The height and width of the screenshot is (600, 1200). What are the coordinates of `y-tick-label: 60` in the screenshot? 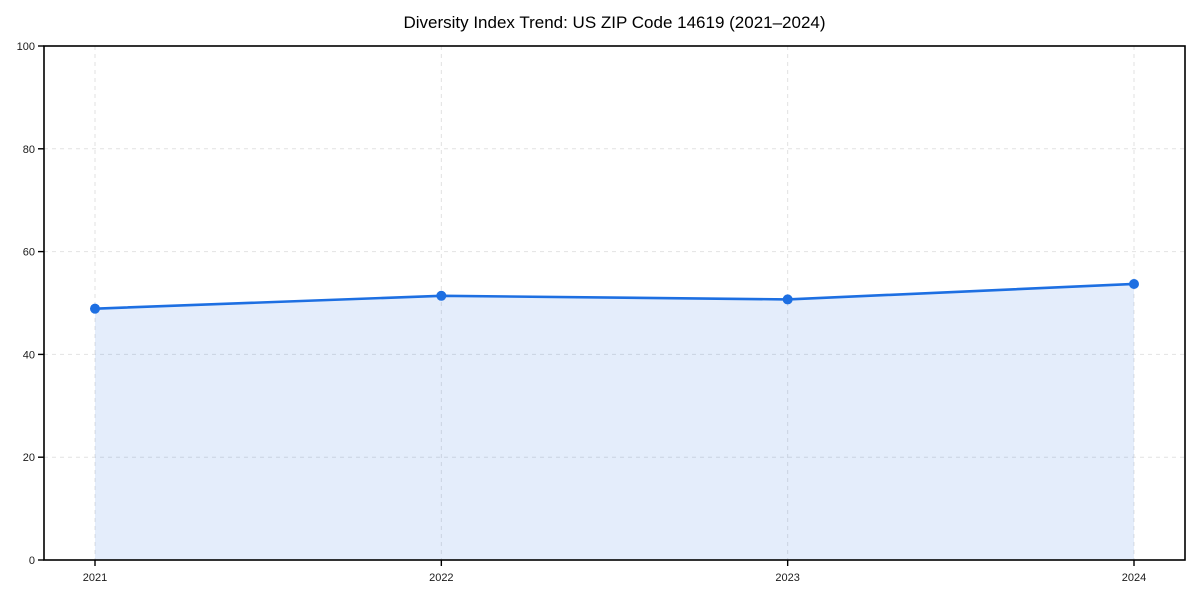 It's located at (29, 253).